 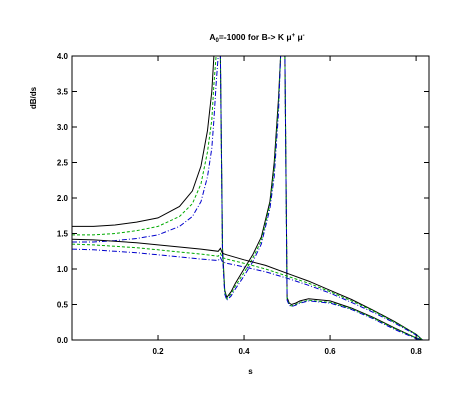 What do you see at coordinates (304, 36) in the screenshot?
I see `title-superscript-minus: -` at bounding box center [304, 36].